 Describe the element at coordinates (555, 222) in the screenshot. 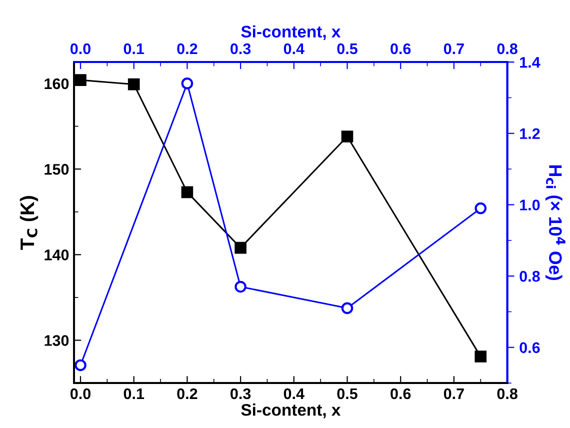

I see `y2-axis-title: H$_{ci}$ (× 10$^{4}$ Oe)` at that location.